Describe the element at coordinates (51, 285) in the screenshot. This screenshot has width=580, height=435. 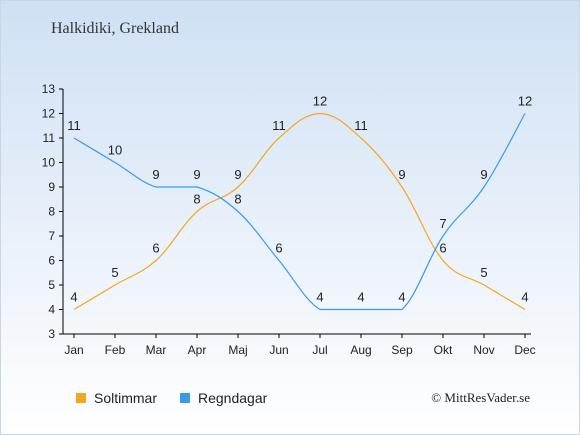
I see `y-tick-label: 5` at that location.